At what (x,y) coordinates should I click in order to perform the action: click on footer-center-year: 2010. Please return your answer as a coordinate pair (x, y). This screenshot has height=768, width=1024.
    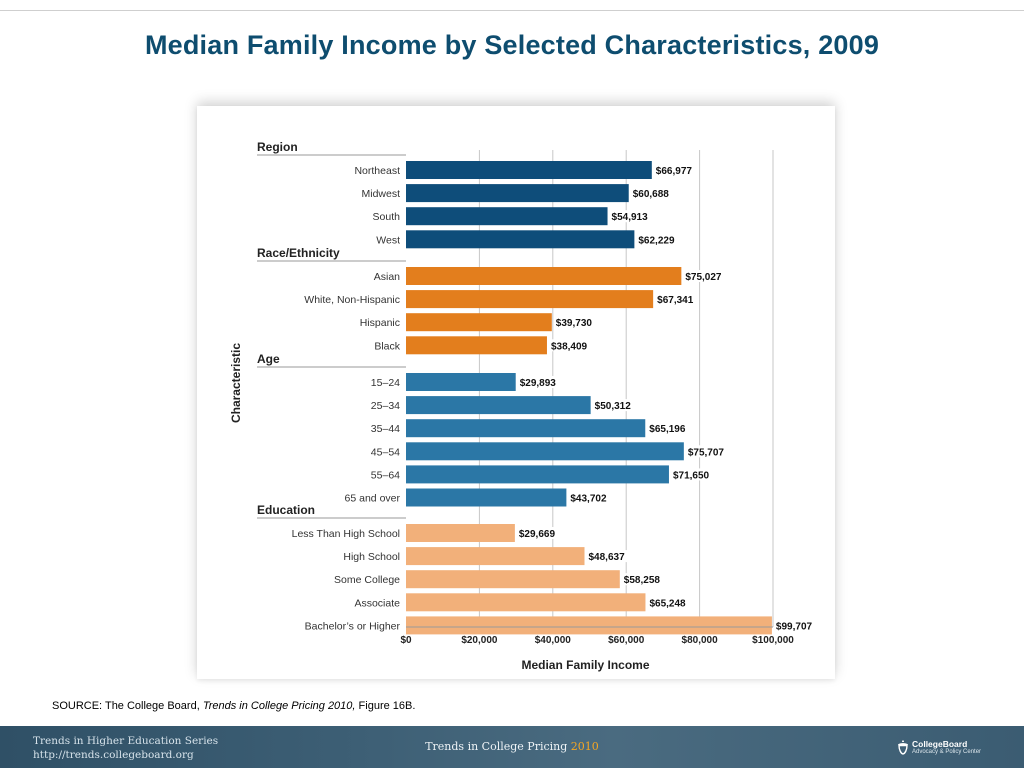
    Looking at the image, I should click on (584, 746).